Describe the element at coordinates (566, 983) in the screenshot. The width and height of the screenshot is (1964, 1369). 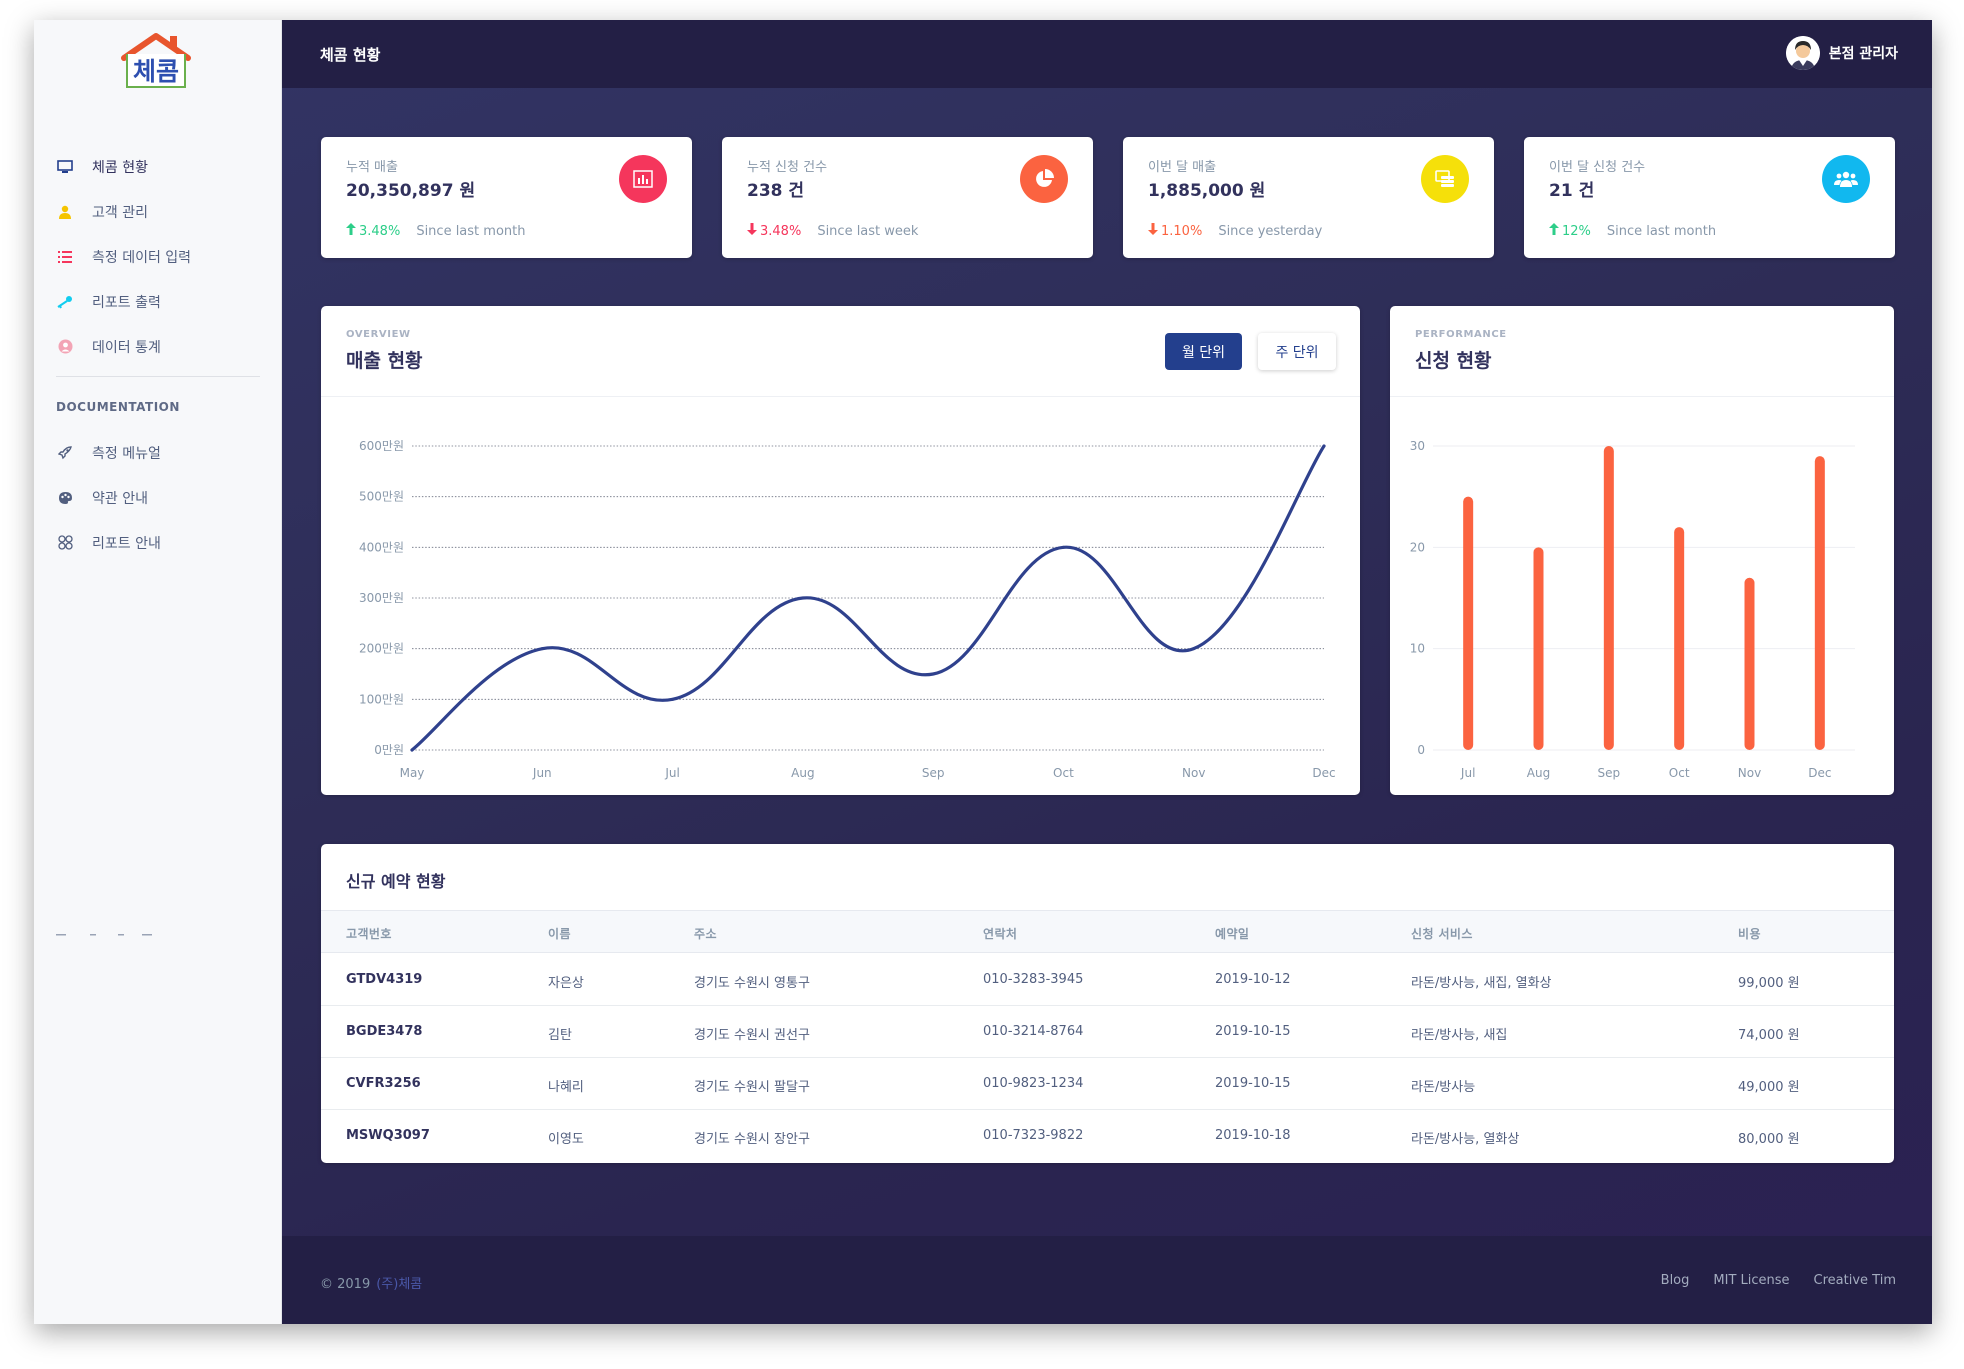
I see `cell-name: 자은상` at that location.